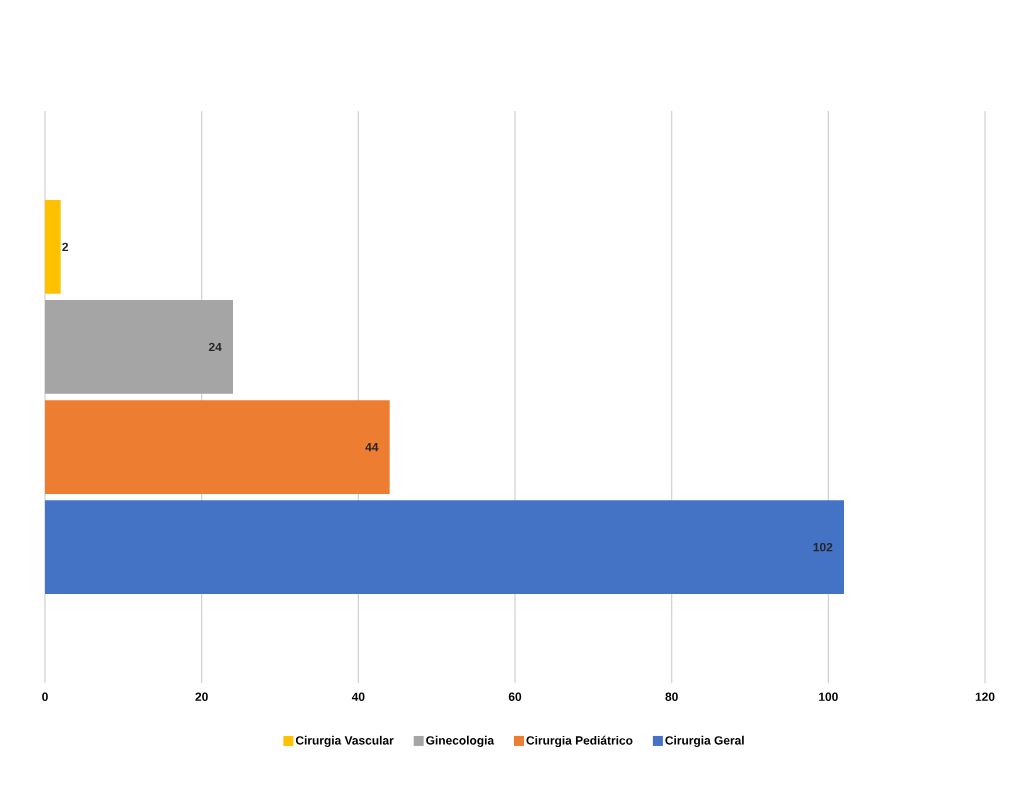  Describe the element at coordinates (579, 741) in the screenshot. I see `legend-label: Cirurgia Pediátrico` at that location.